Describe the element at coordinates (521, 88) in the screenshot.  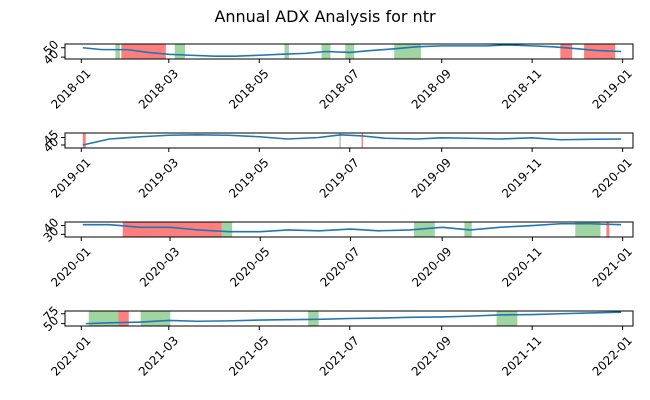
I see `x-tick-label-2018-11: 2018-11` at that location.